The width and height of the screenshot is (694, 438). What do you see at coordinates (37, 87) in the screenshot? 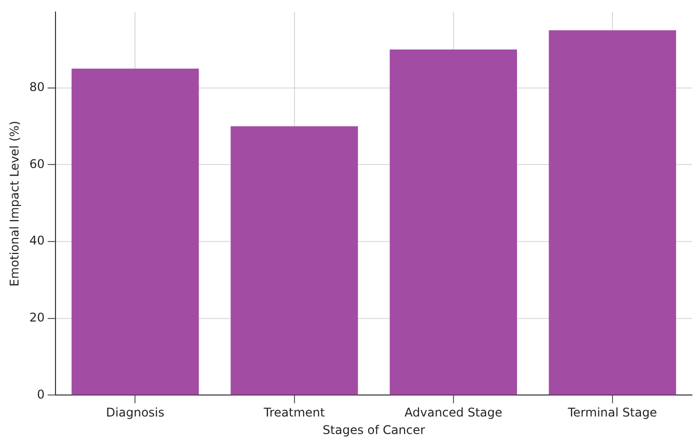
I see `y-tick-label: 80` at bounding box center [37, 87].